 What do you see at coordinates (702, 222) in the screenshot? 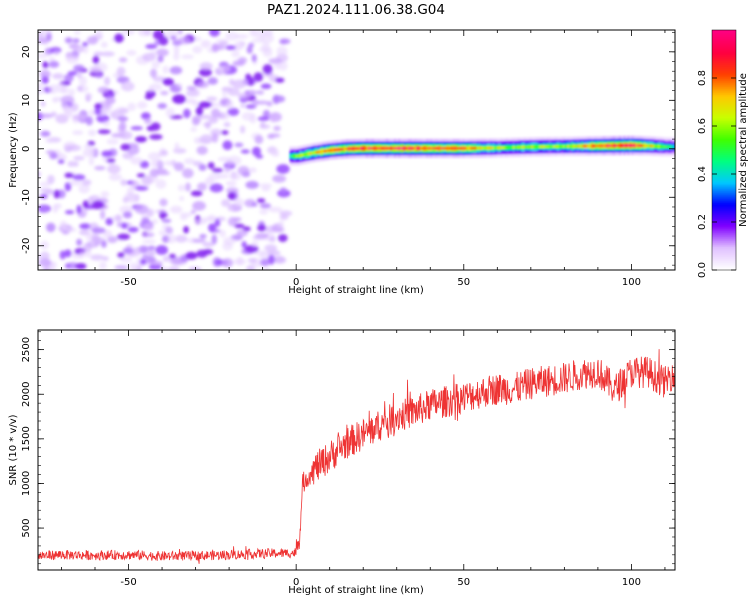
I see `colorbar-tick-label: 0.2` at bounding box center [702, 222].